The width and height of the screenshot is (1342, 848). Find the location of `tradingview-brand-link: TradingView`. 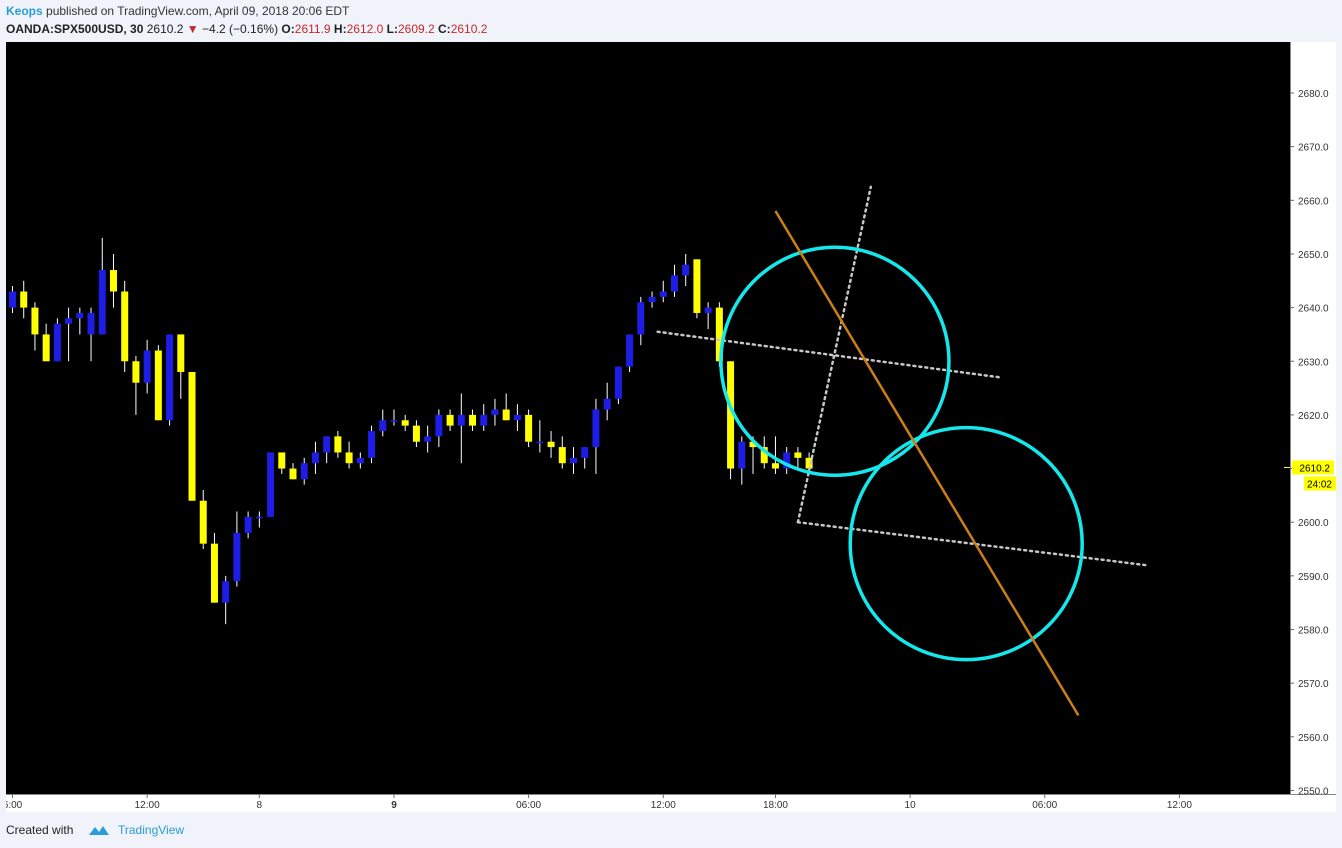

tradingview-brand-link: TradingView is located at coordinates (151, 830).